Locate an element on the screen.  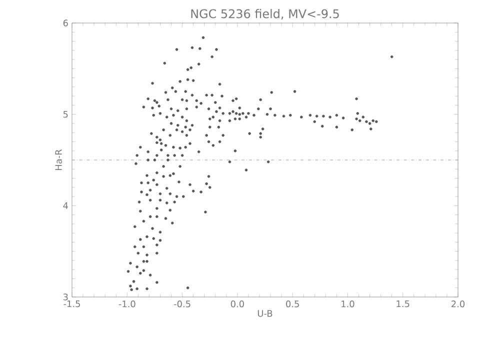
x-tick-label: 0.0 is located at coordinates (237, 304).